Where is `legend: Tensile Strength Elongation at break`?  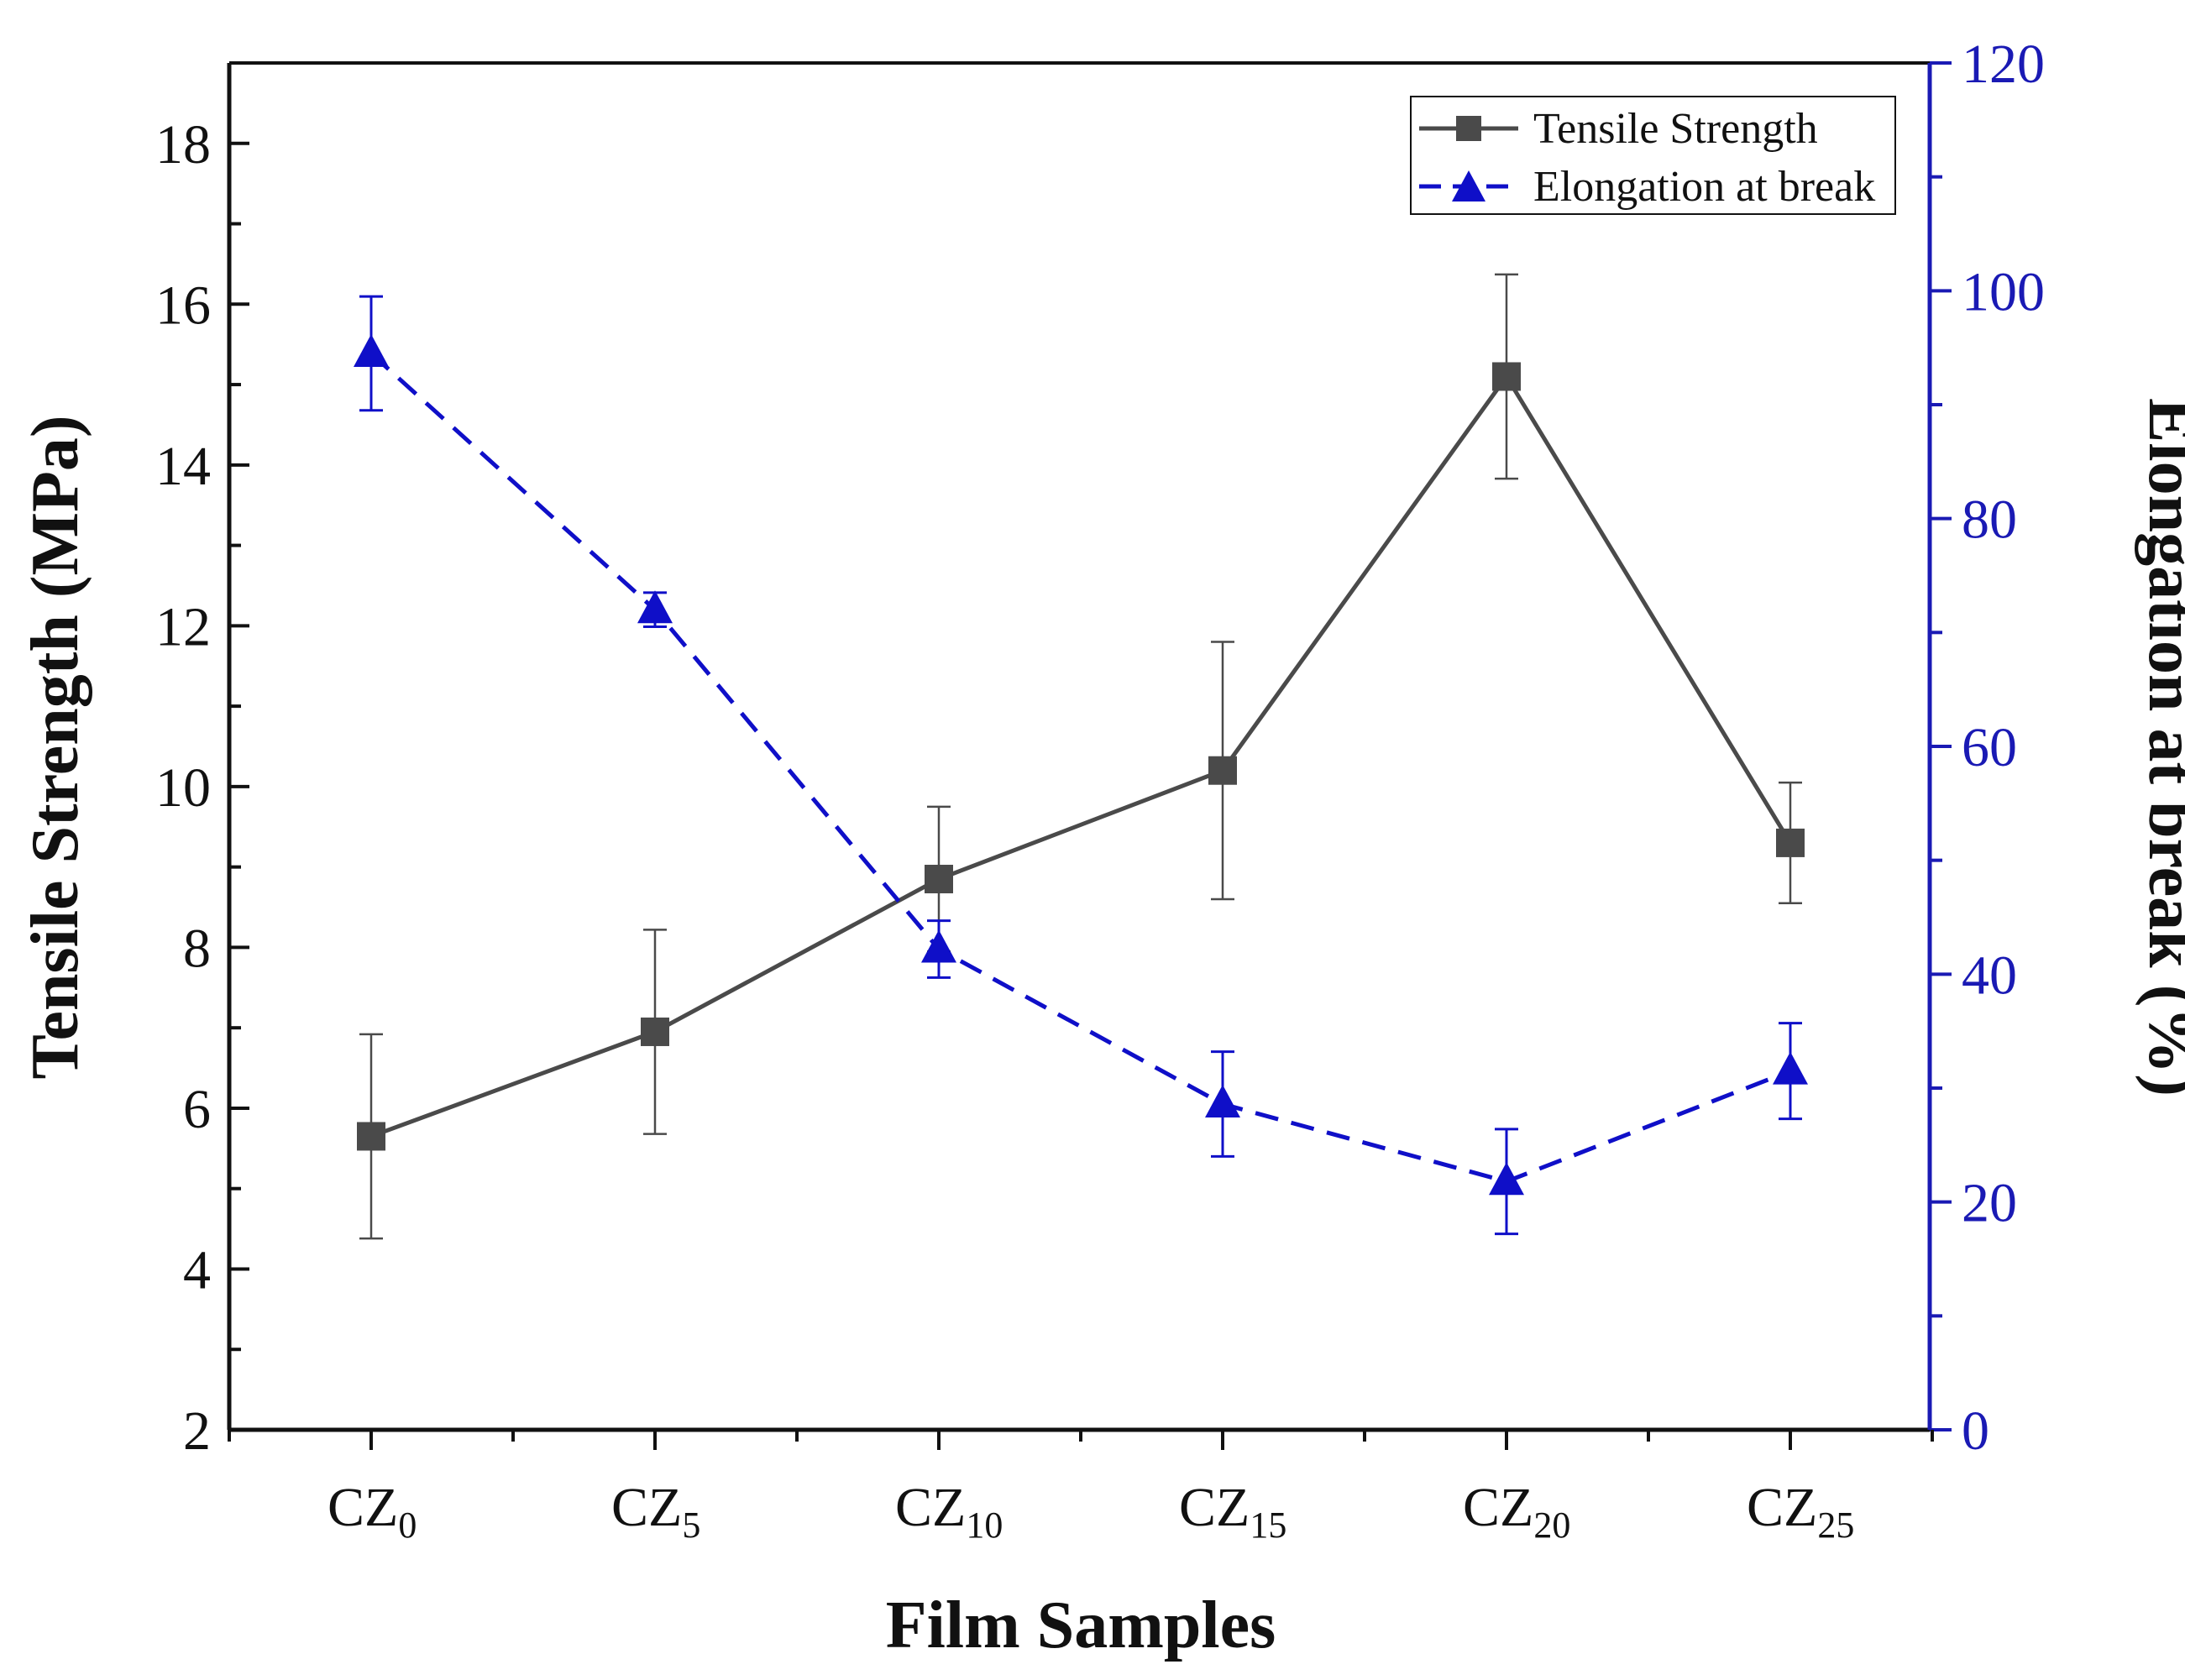
legend: Tensile Strength Elongation at break is located at coordinates (1653, 155).